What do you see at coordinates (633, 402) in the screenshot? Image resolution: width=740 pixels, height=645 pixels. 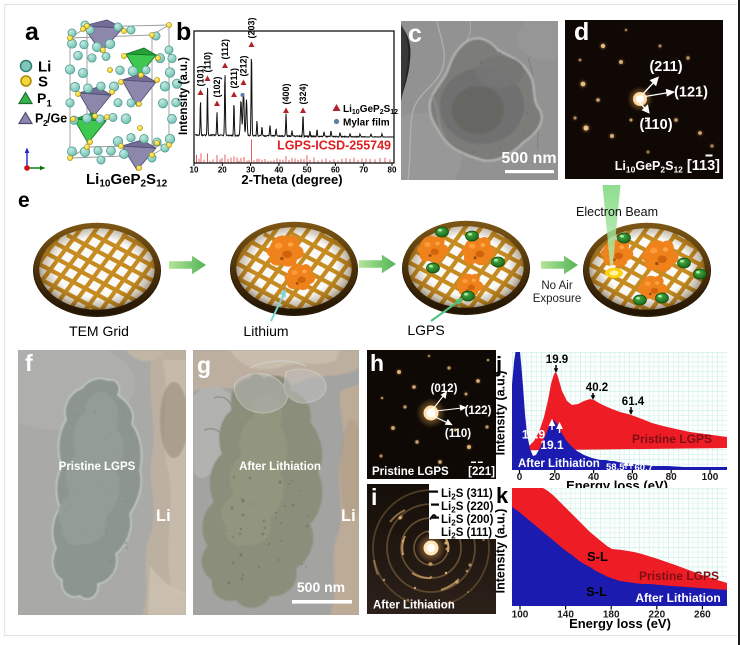 I see `svg-text: 61.4` at bounding box center [633, 402].